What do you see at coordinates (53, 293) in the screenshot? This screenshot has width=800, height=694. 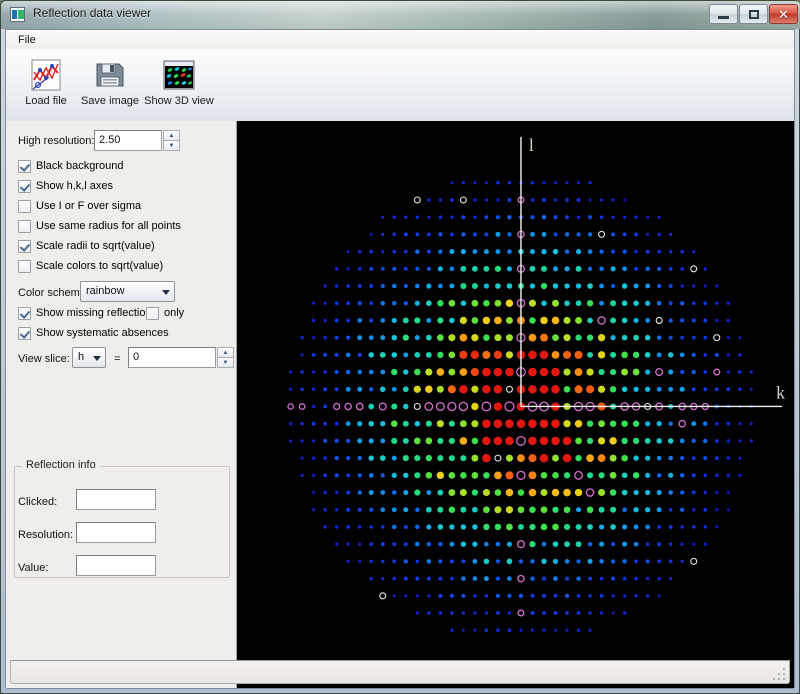 I see `color-scheme-label: Color scheme:` at bounding box center [53, 293].